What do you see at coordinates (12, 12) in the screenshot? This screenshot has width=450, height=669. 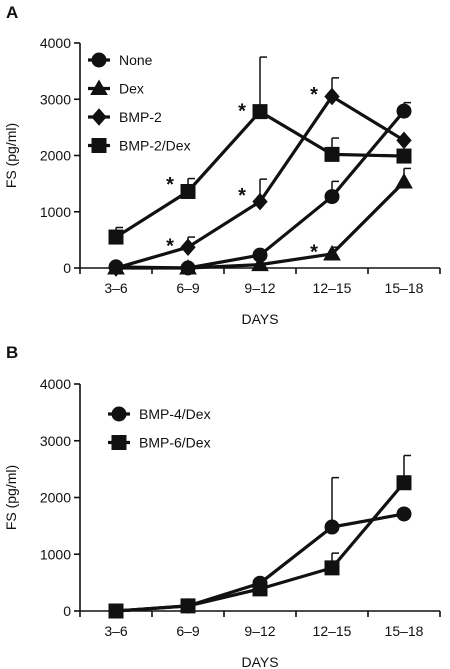 I see `panel-label: A` at bounding box center [12, 12].